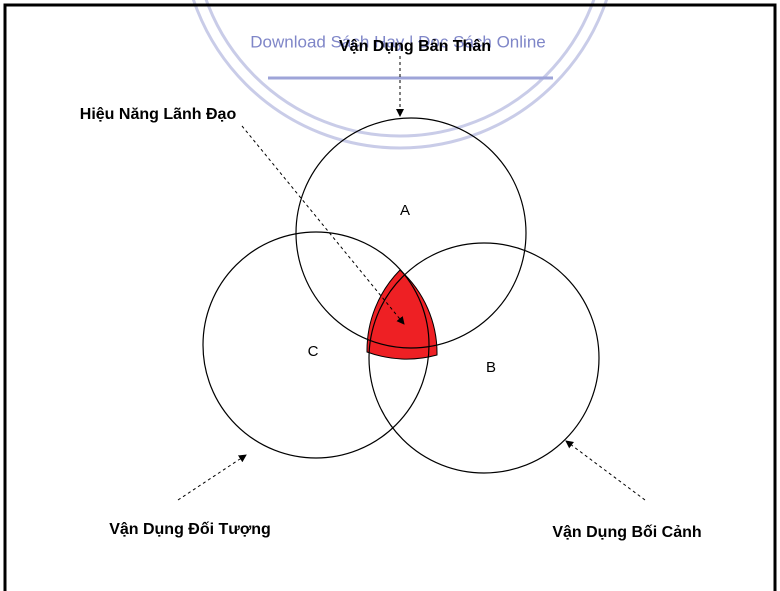  I want to click on circle-label: A, so click(405, 210).